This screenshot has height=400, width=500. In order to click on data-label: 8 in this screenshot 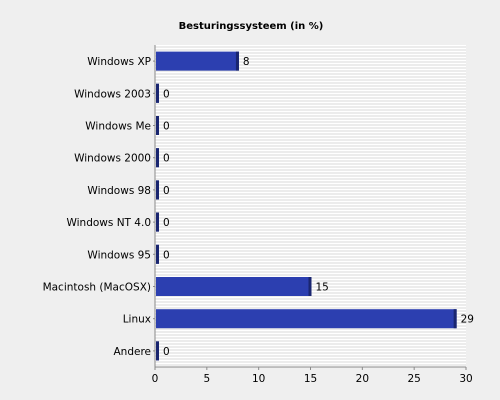, I will do `click(246, 62)`.